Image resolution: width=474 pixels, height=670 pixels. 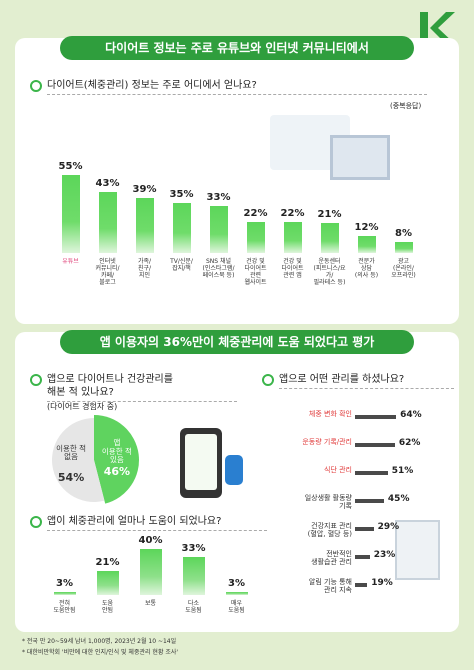 What do you see at coordinates (403, 268) in the screenshot?
I see `category-label: 광고 (온라인/ 오프라인)` at bounding box center [403, 268].